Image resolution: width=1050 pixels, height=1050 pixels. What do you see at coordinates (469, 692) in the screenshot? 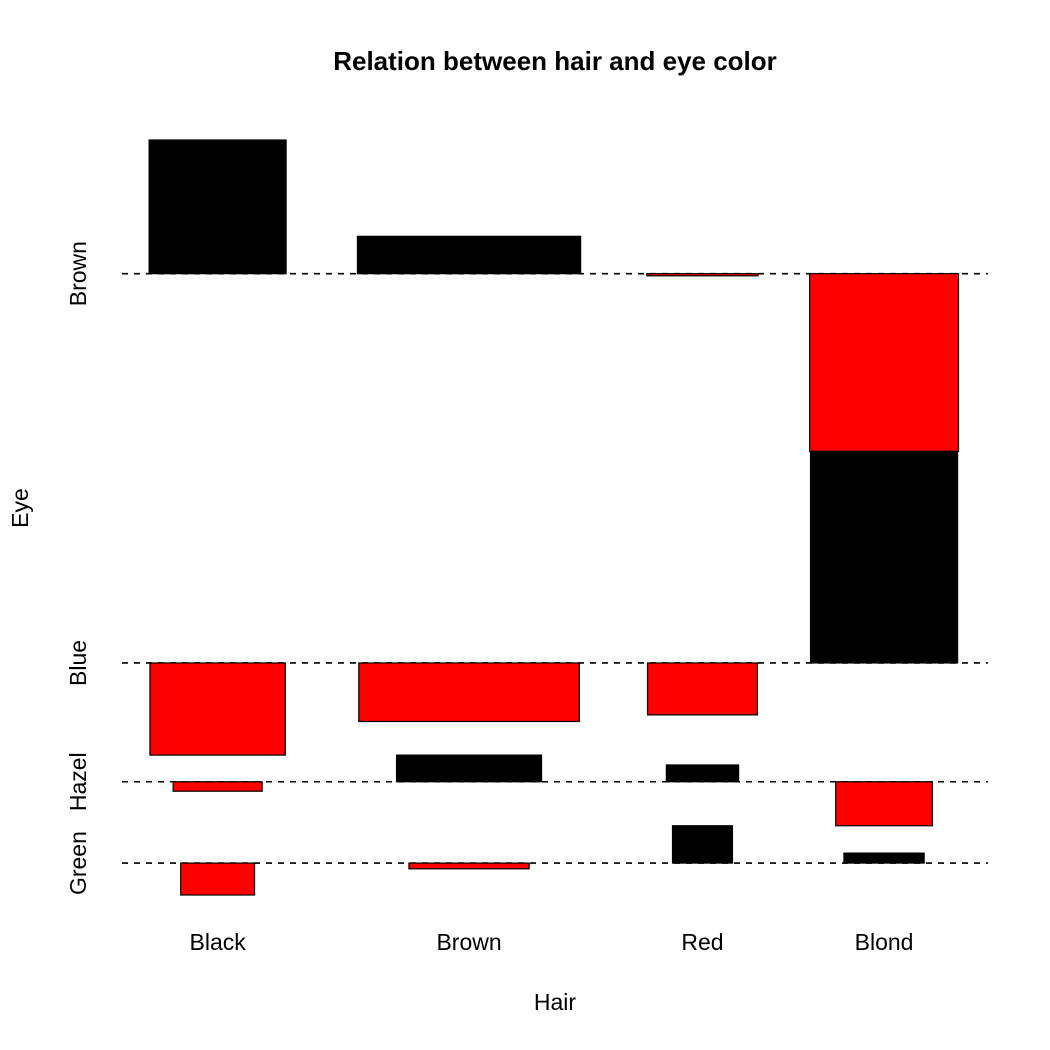
I see `bar-brown-blue` at bounding box center [469, 692].